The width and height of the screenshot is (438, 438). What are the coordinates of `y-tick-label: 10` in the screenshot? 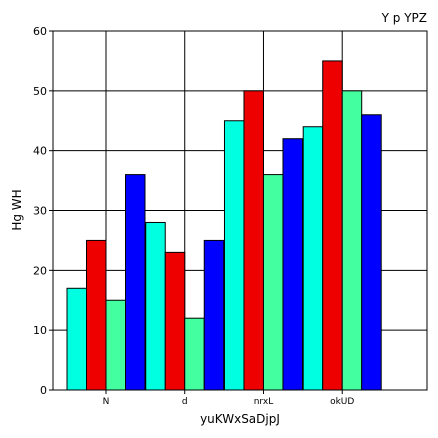 It's located at (40, 330).